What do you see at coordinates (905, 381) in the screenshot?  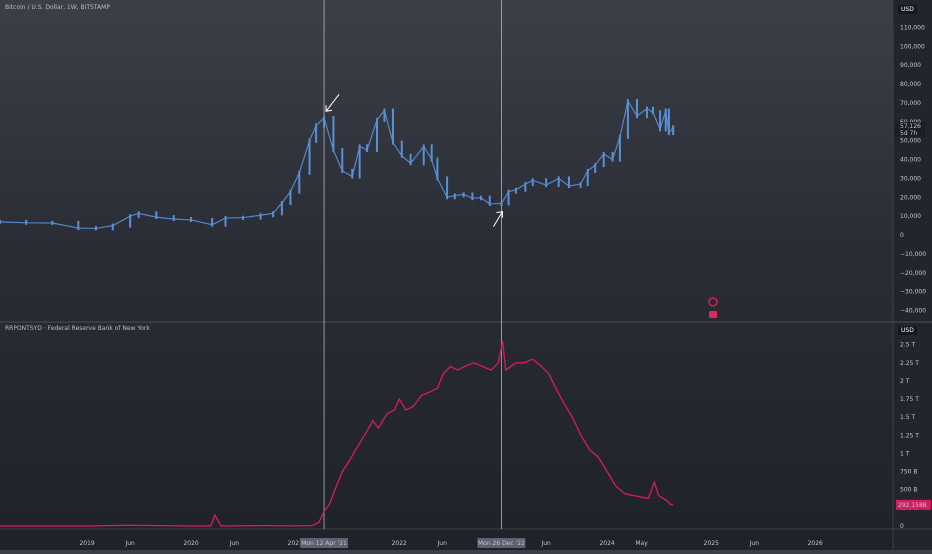 I see `rrp-y-tick-label: 2 T` at bounding box center [905, 381].